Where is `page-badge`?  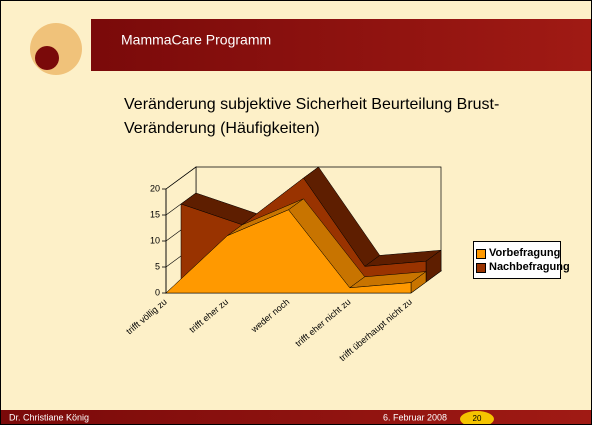 page-badge is located at coordinates (477, 417).